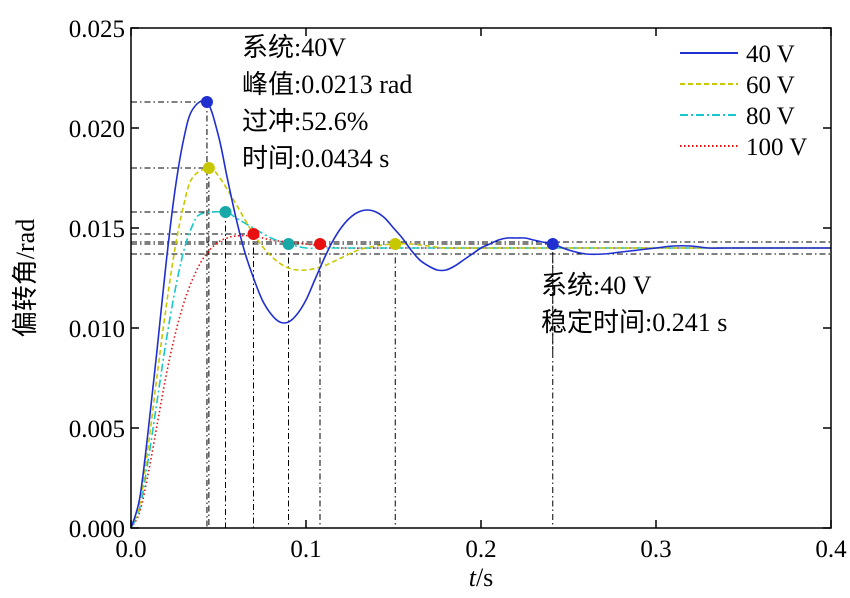 This screenshot has width=850, height=598. What do you see at coordinates (770, 85) in the screenshot?
I see `legend-label: 60 V` at bounding box center [770, 85].